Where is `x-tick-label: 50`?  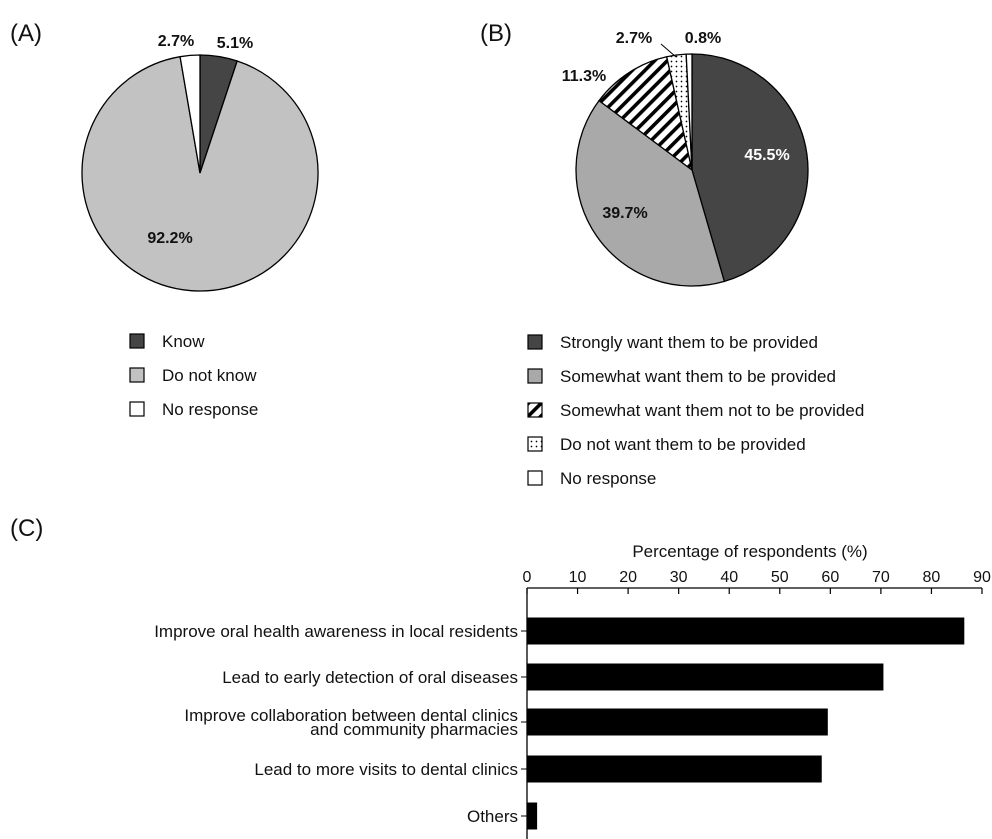 x-tick-label: 50 is located at coordinates (780, 577).